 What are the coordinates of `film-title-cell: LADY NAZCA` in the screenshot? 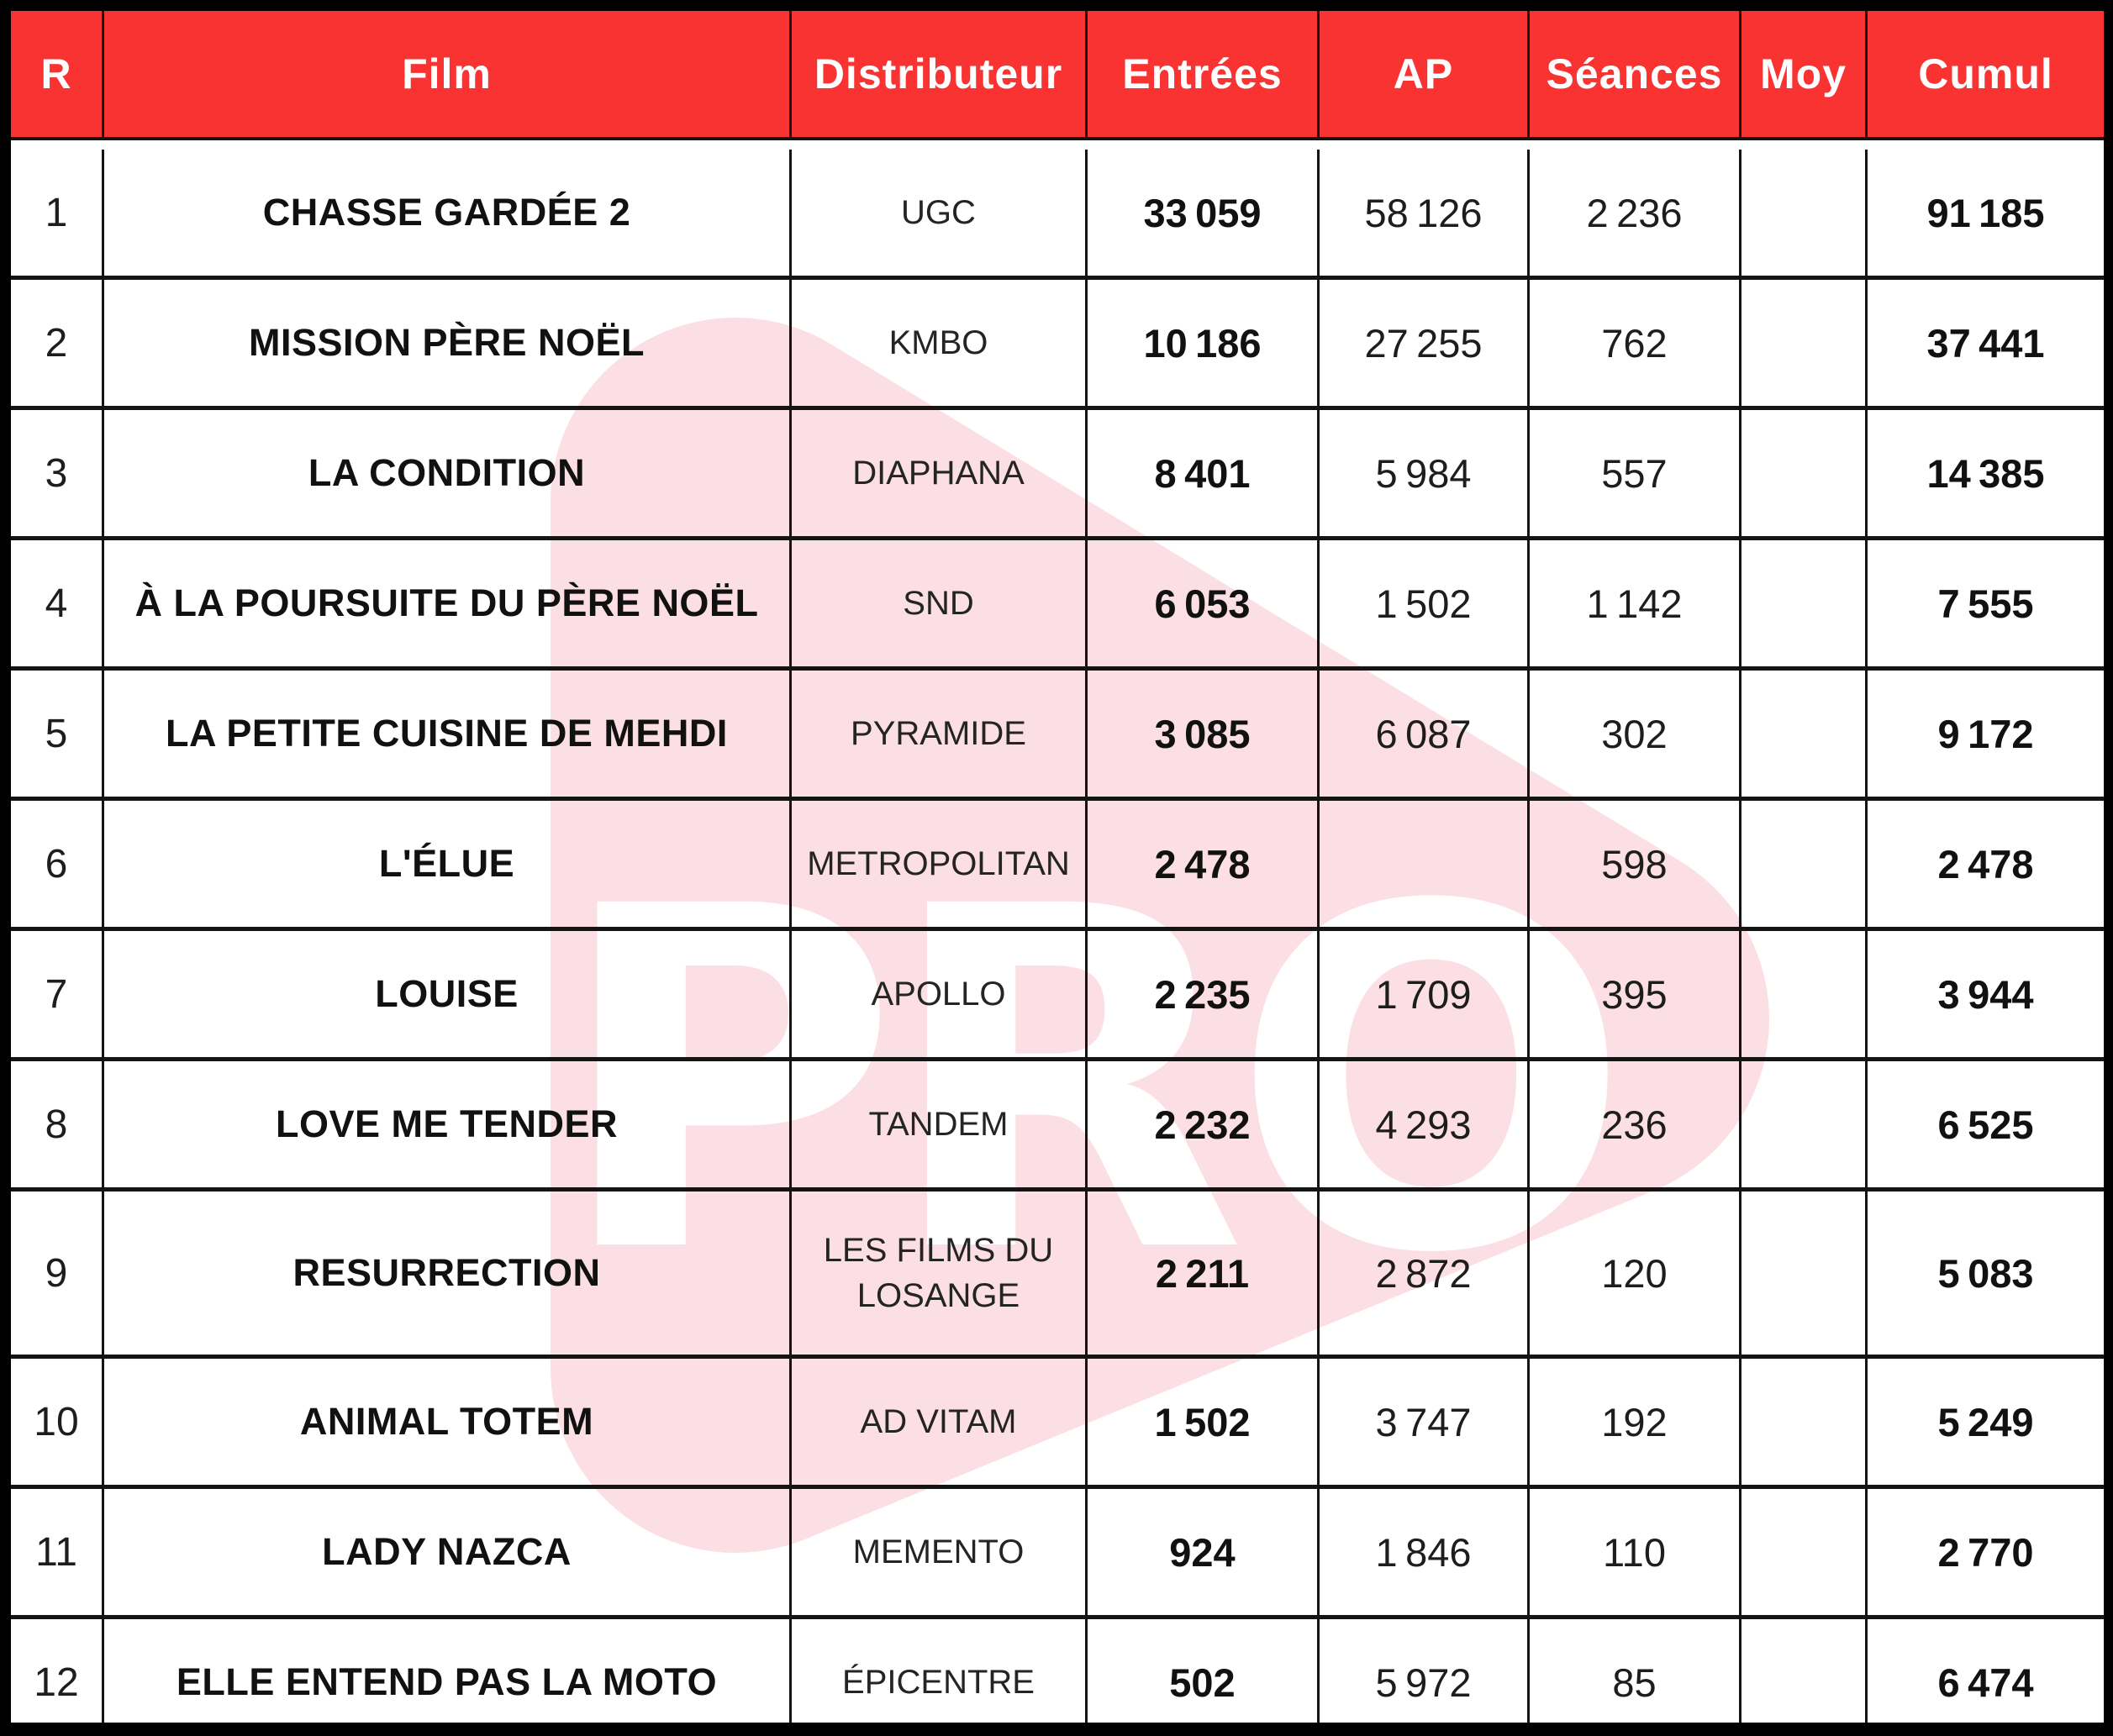 It's located at (445, 1550).